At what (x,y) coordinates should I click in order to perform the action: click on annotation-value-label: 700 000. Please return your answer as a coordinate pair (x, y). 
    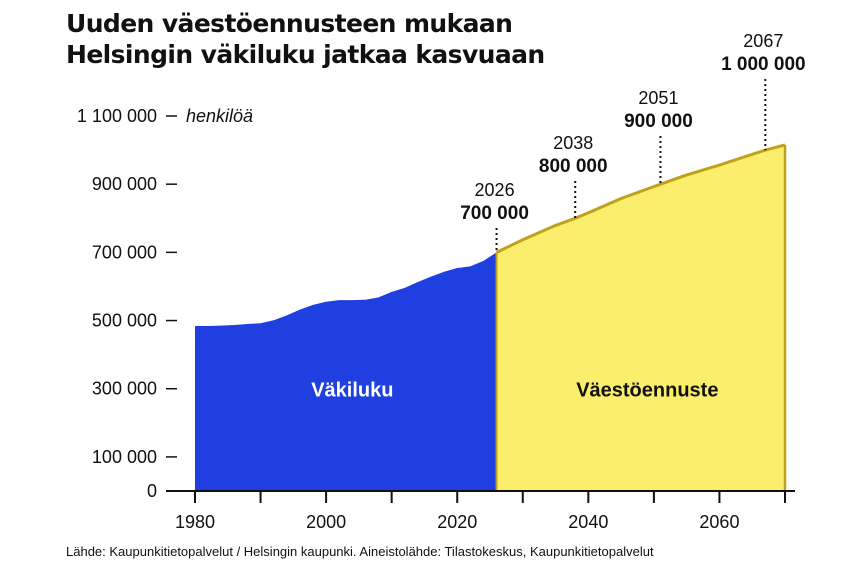
    Looking at the image, I should click on (494, 213).